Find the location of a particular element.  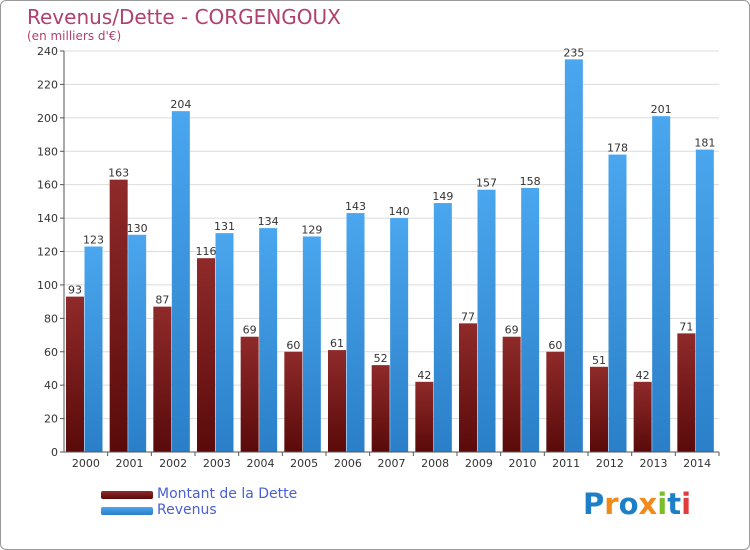

x-tick-label: 2009 is located at coordinates (479, 463).